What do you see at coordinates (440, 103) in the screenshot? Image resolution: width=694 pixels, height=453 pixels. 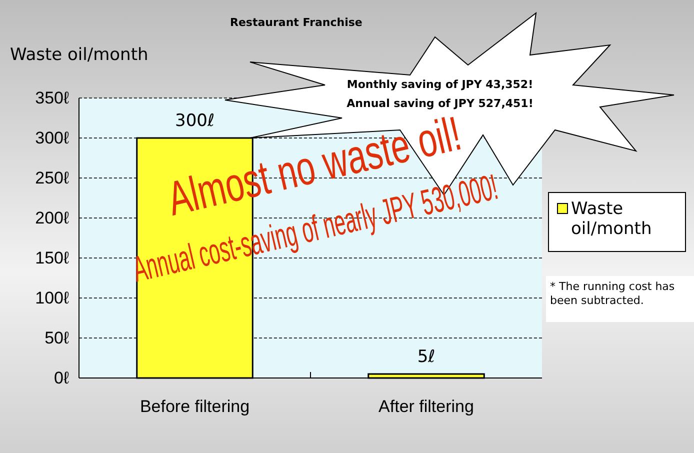 I see `annotation: Annual saving of JPY 527,451!` at bounding box center [440, 103].